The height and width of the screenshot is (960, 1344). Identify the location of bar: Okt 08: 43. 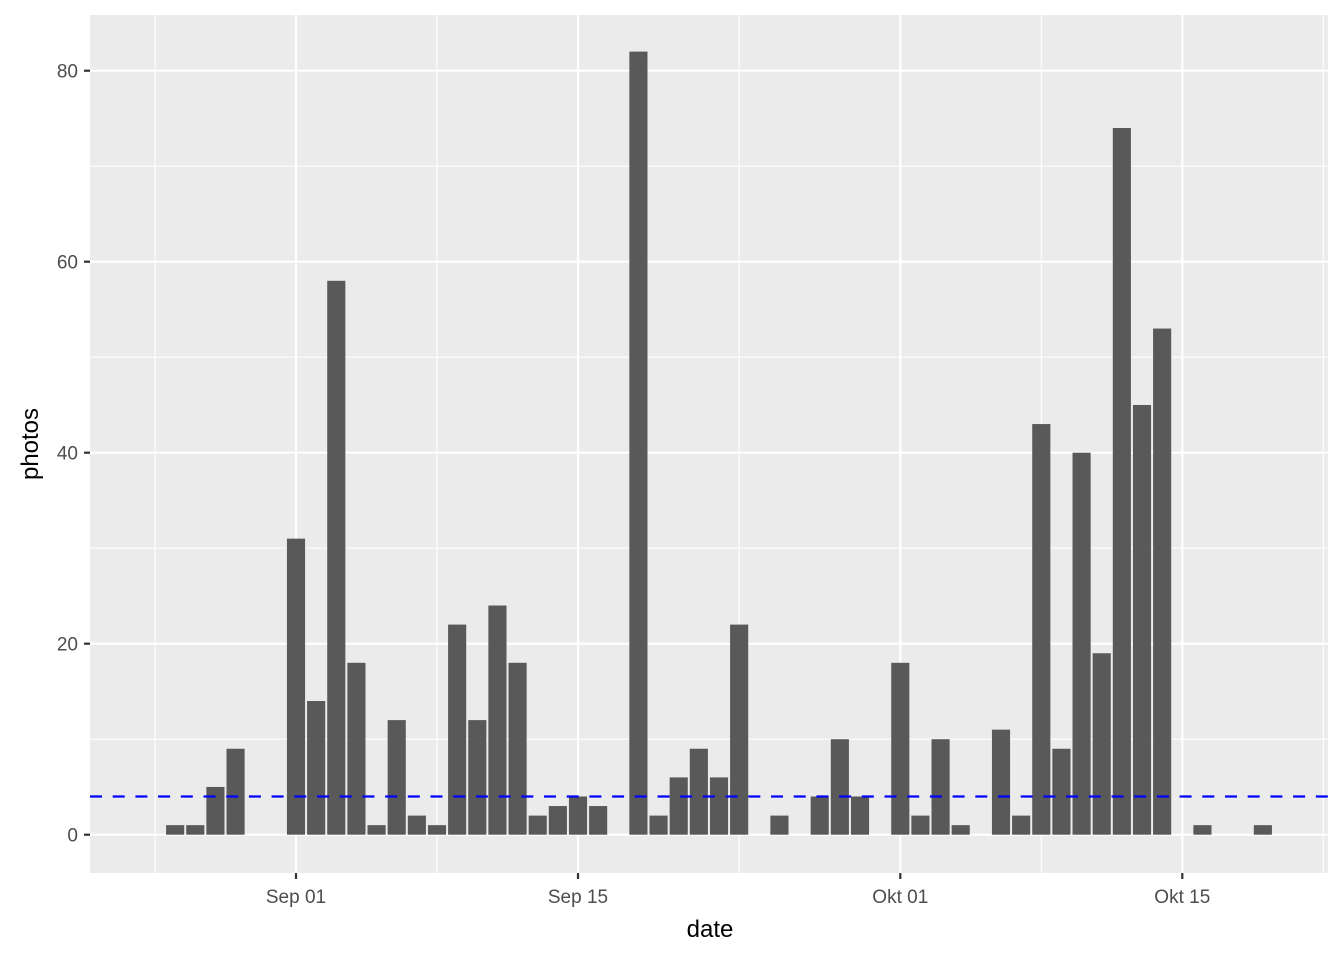
(1041, 629).